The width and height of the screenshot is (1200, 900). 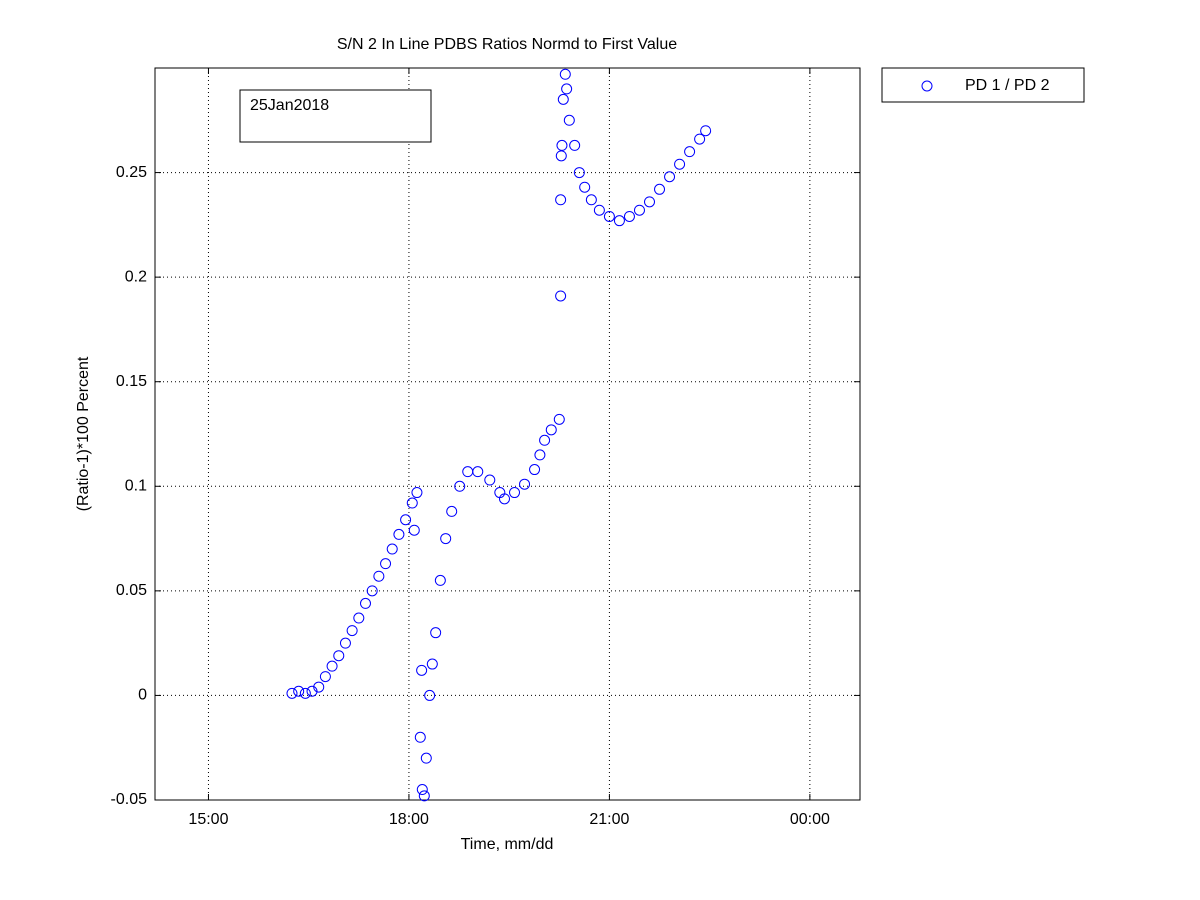 I want to click on x-tick-label: 18:00, so click(x=409, y=819).